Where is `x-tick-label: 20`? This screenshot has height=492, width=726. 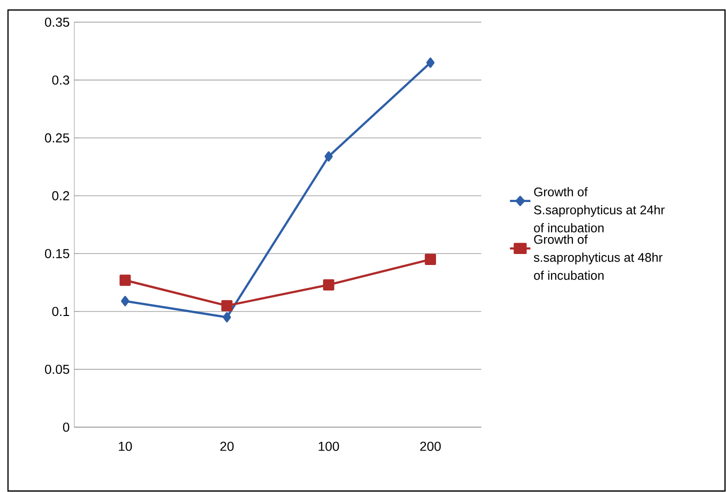
x-tick-label: 20 is located at coordinates (227, 446).